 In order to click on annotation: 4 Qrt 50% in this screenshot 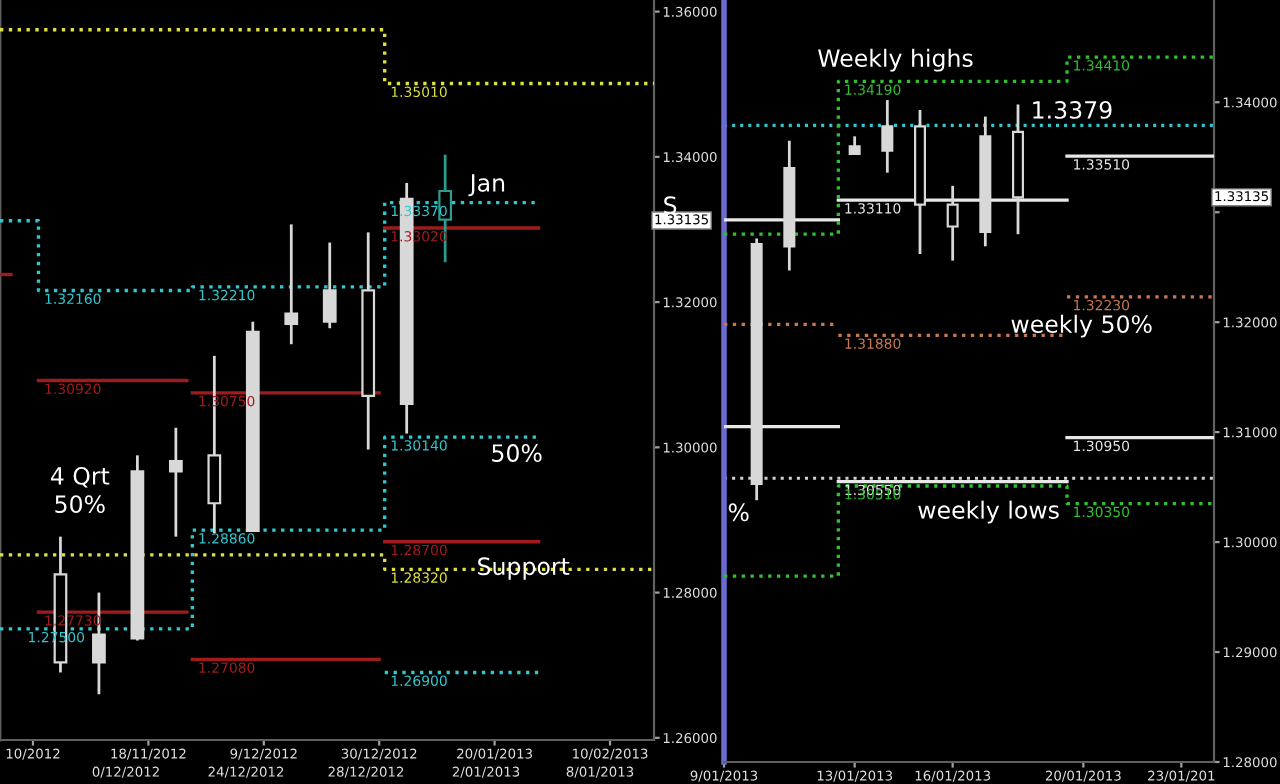, I will do `click(80, 490)`.